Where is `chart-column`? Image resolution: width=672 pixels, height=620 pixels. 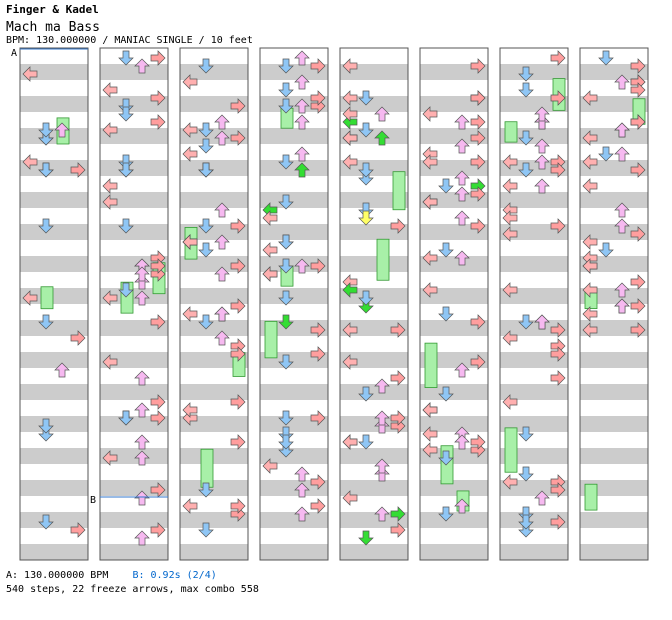
chart-column is located at coordinates (534, 304).